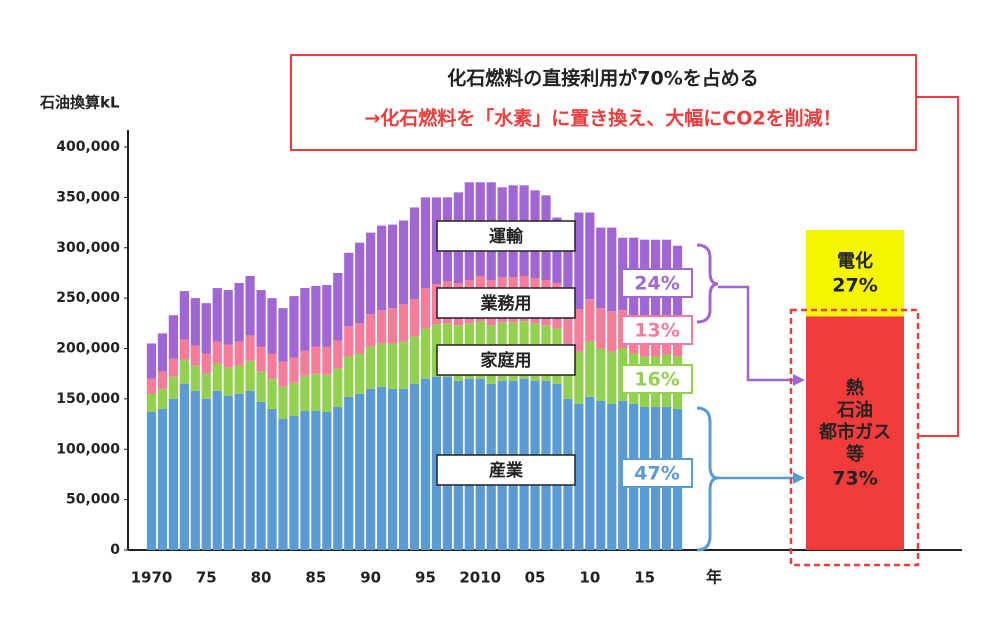  I want to click on share-label: 13%, so click(656, 331).